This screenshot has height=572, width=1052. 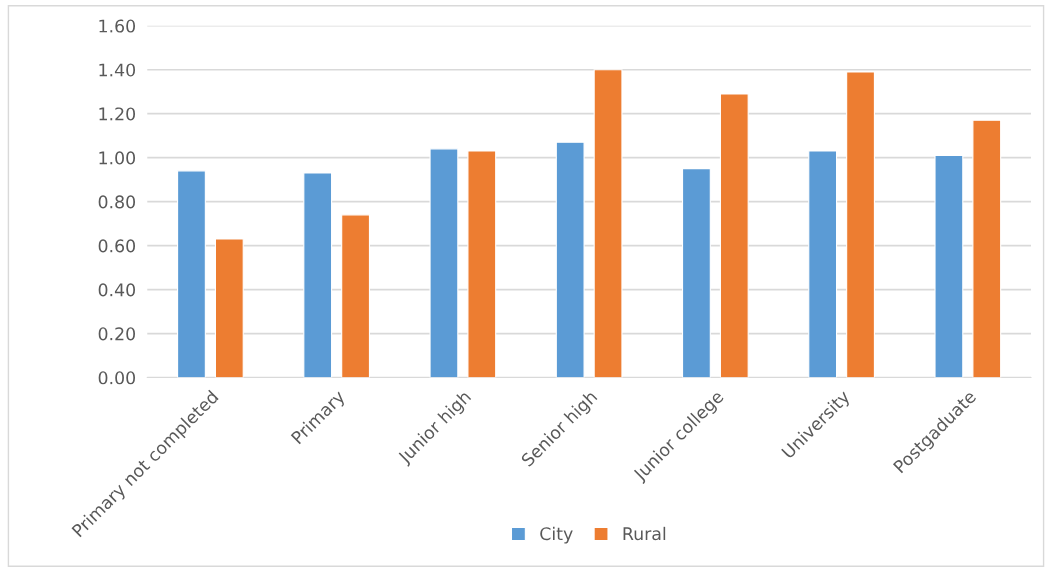 What do you see at coordinates (556, 535) in the screenshot?
I see `legend-label: City` at bounding box center [556, 535].